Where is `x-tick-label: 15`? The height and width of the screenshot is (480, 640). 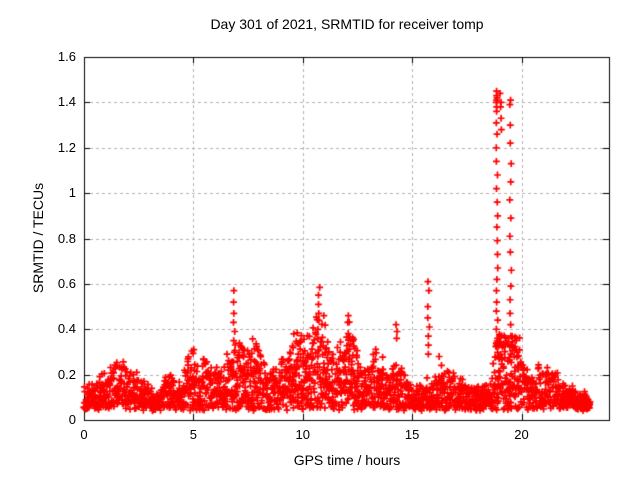 x-tick-label: 15 is located at coordinates (412, 434).